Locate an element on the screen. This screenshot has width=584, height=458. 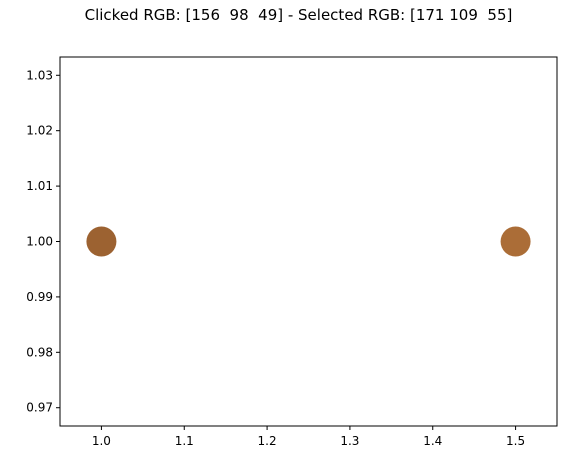
y-tick-label: 1.00 is located at coordinates (39, 242).